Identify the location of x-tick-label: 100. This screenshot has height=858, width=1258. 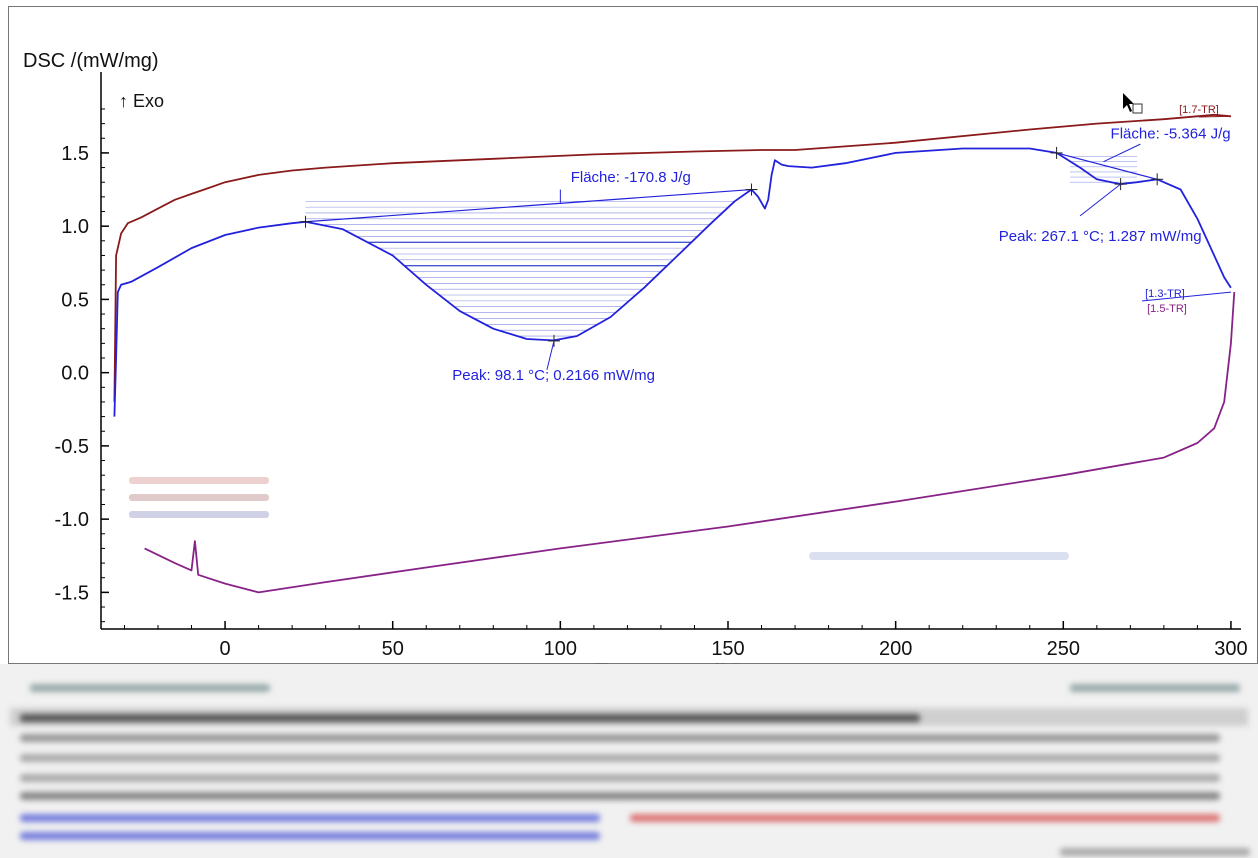
(560, 649).